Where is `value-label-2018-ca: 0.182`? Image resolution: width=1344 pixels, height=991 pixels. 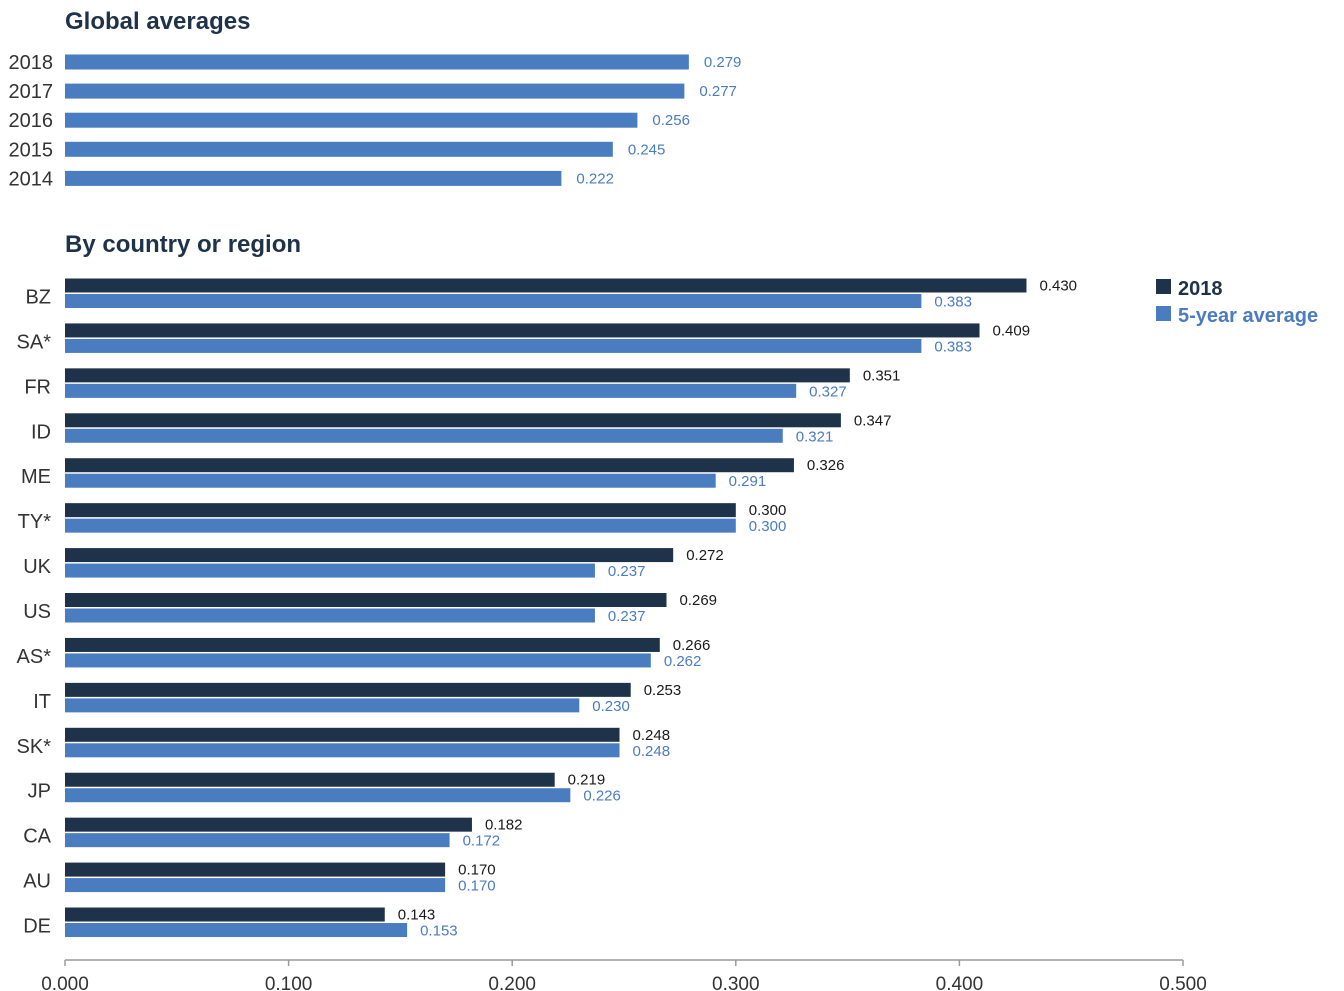
value-label-2018-ca: 0.182 is located at coordinates (504, 825).